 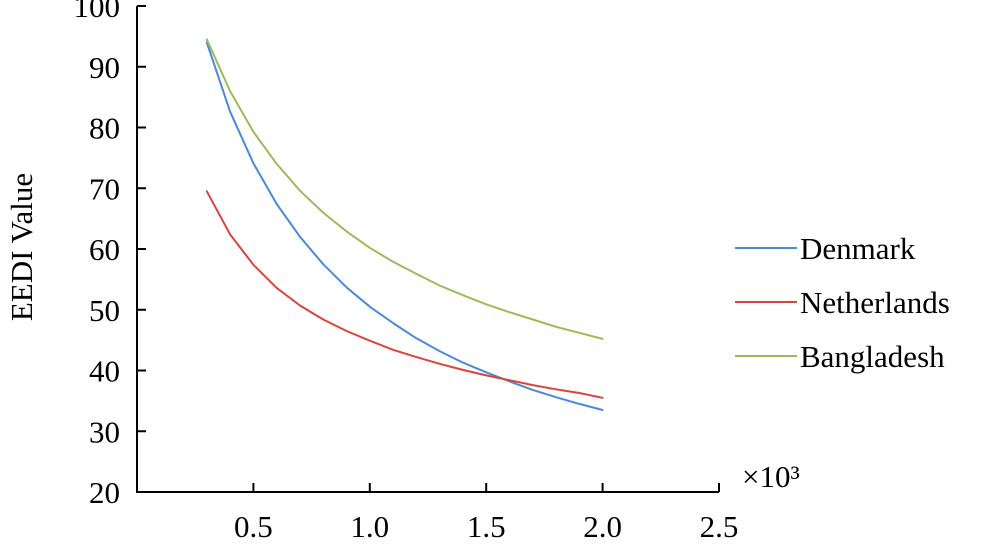 I want to click on y-axis-label: EEDI Value, so click(x=21, y=247).